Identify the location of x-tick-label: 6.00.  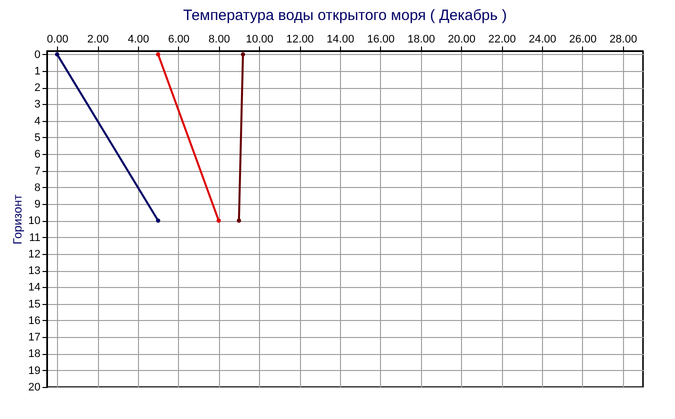
(179, 40).